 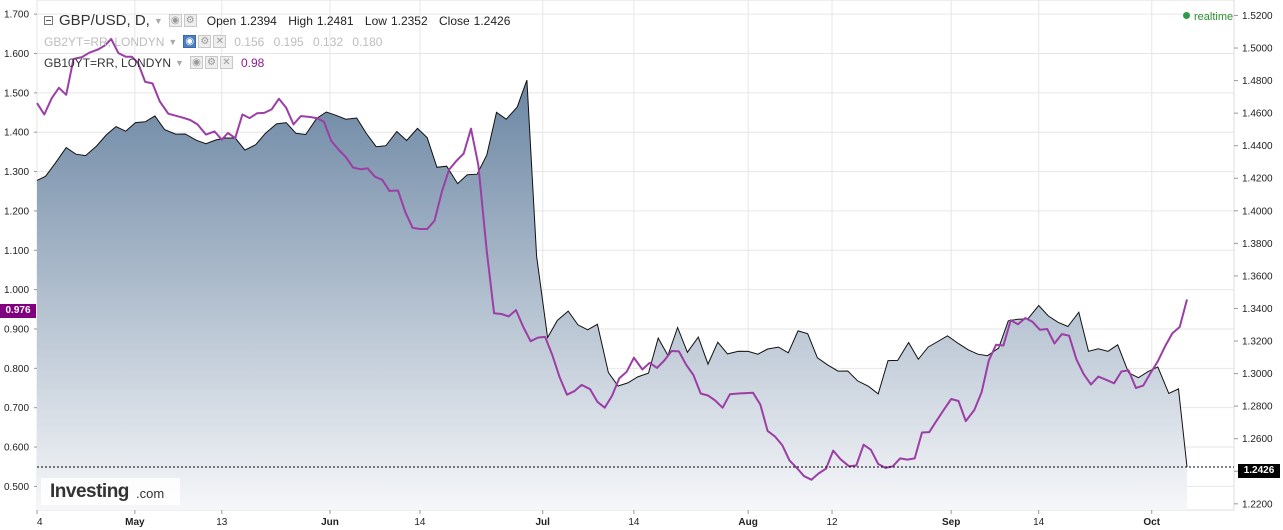 I want to click on realtime-indicator: realtime, so click(x=1208, y=17).